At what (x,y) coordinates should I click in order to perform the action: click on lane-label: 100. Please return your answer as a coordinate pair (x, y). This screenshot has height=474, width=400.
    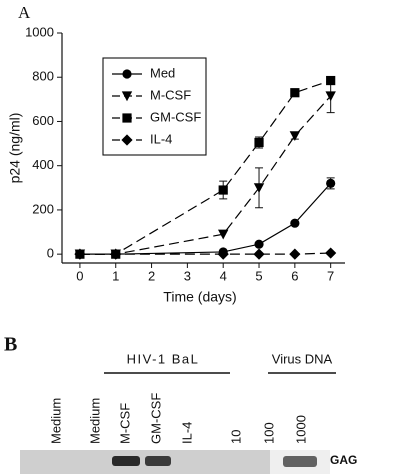
    Looking at the image, I should click on (268, 433).